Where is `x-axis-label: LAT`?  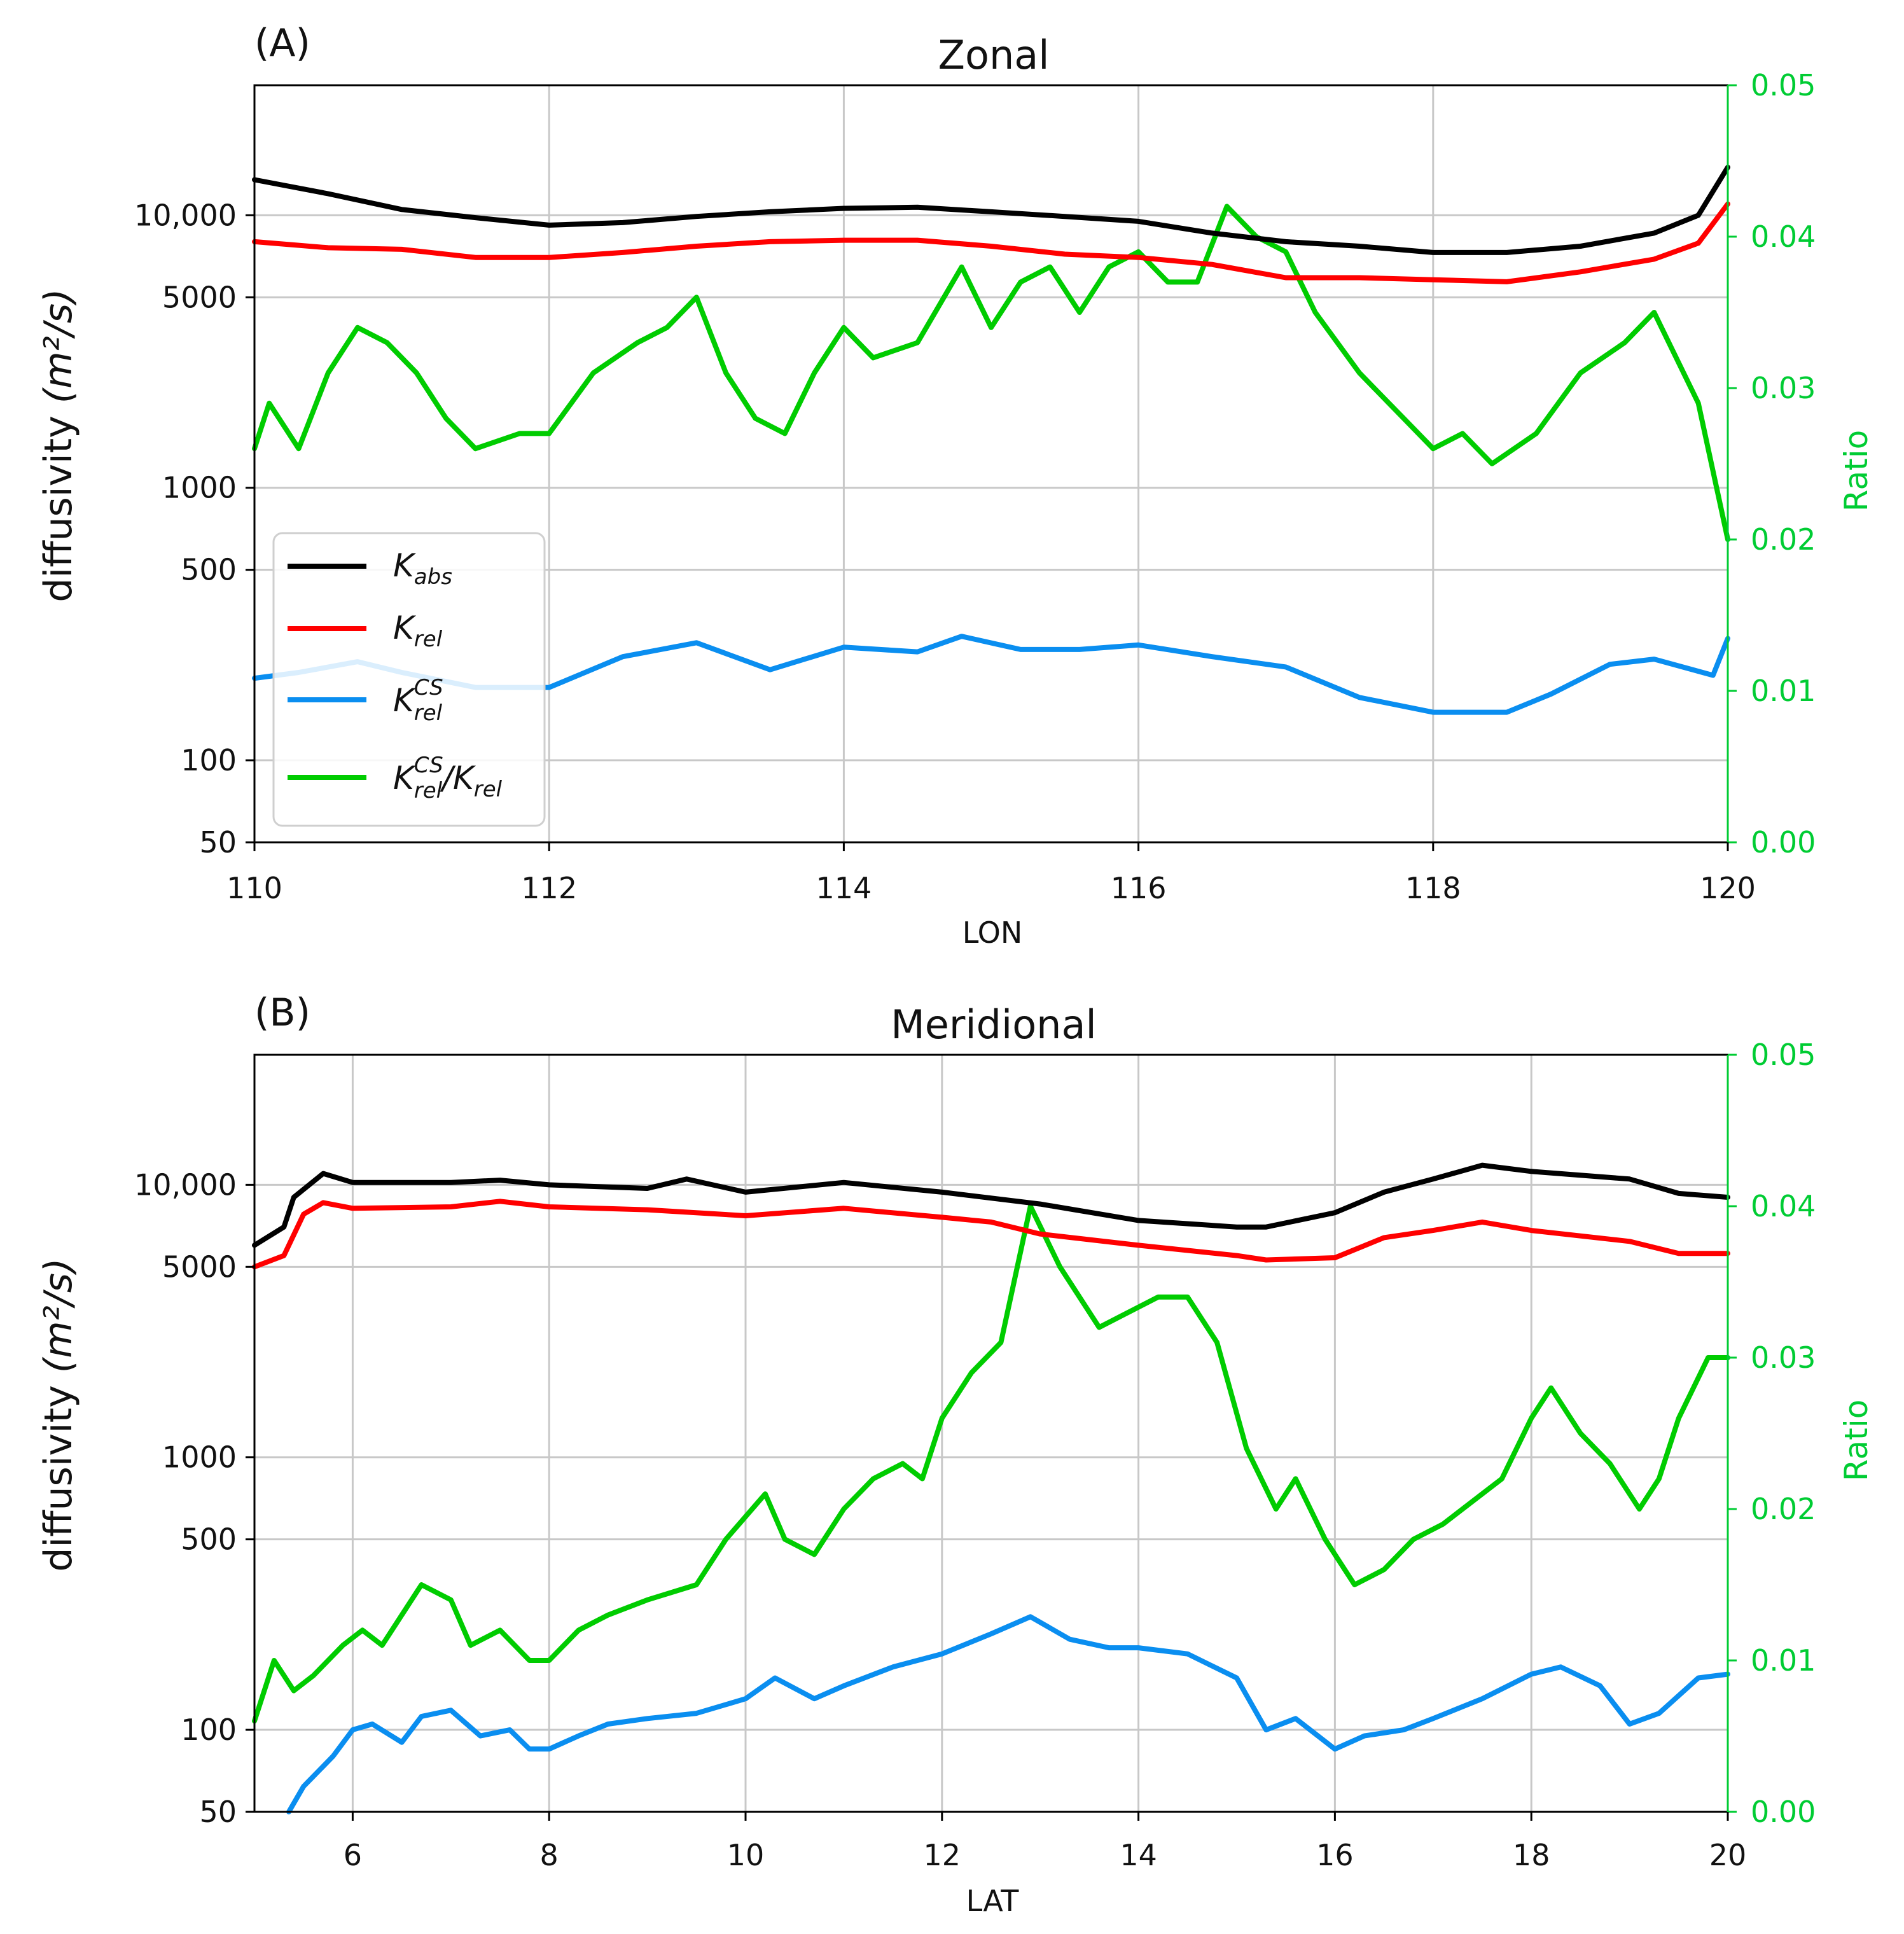
x-axis-label: LAT is located at coordinates (993, 1901).